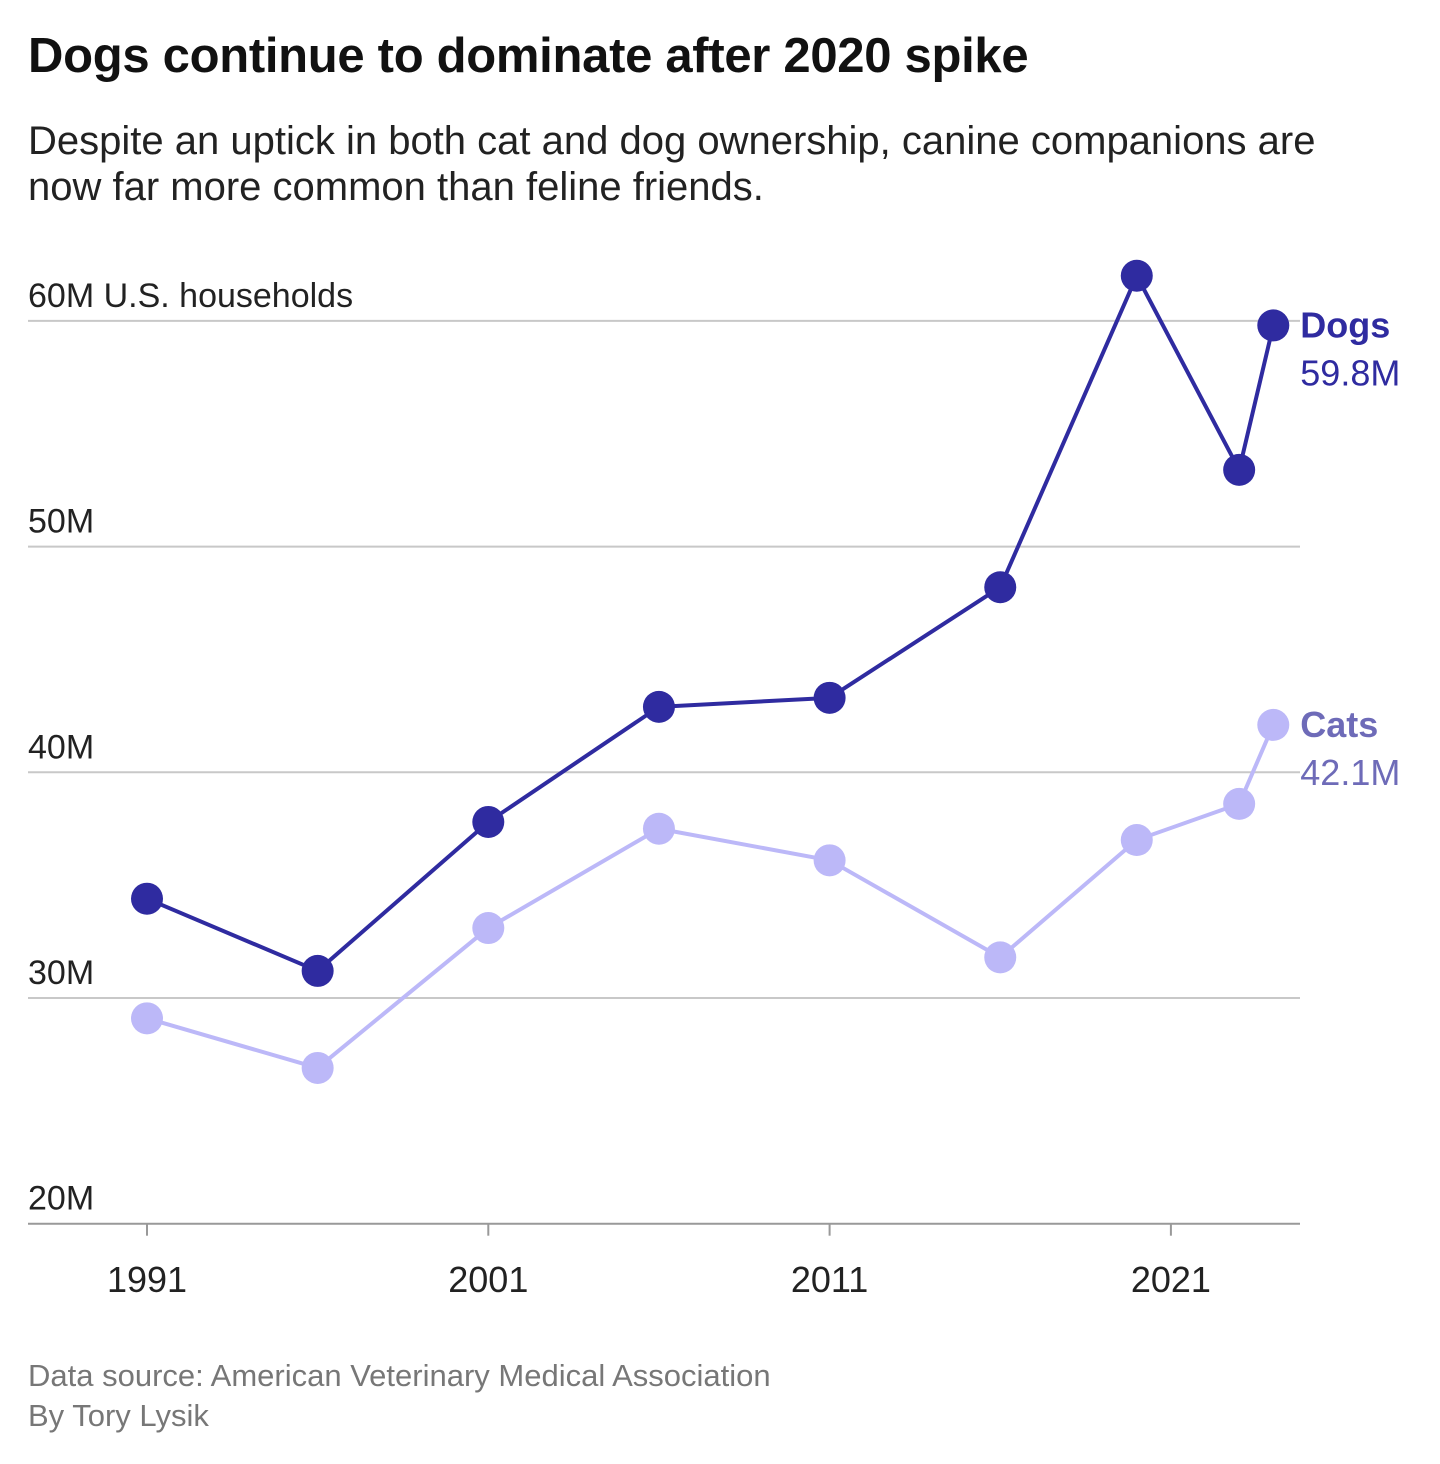 This screenshot has height=1464, width=1440. Describe the element at coordinates (61, 522) in the screenshot. I see `y-tick-label: 50M` at that location.